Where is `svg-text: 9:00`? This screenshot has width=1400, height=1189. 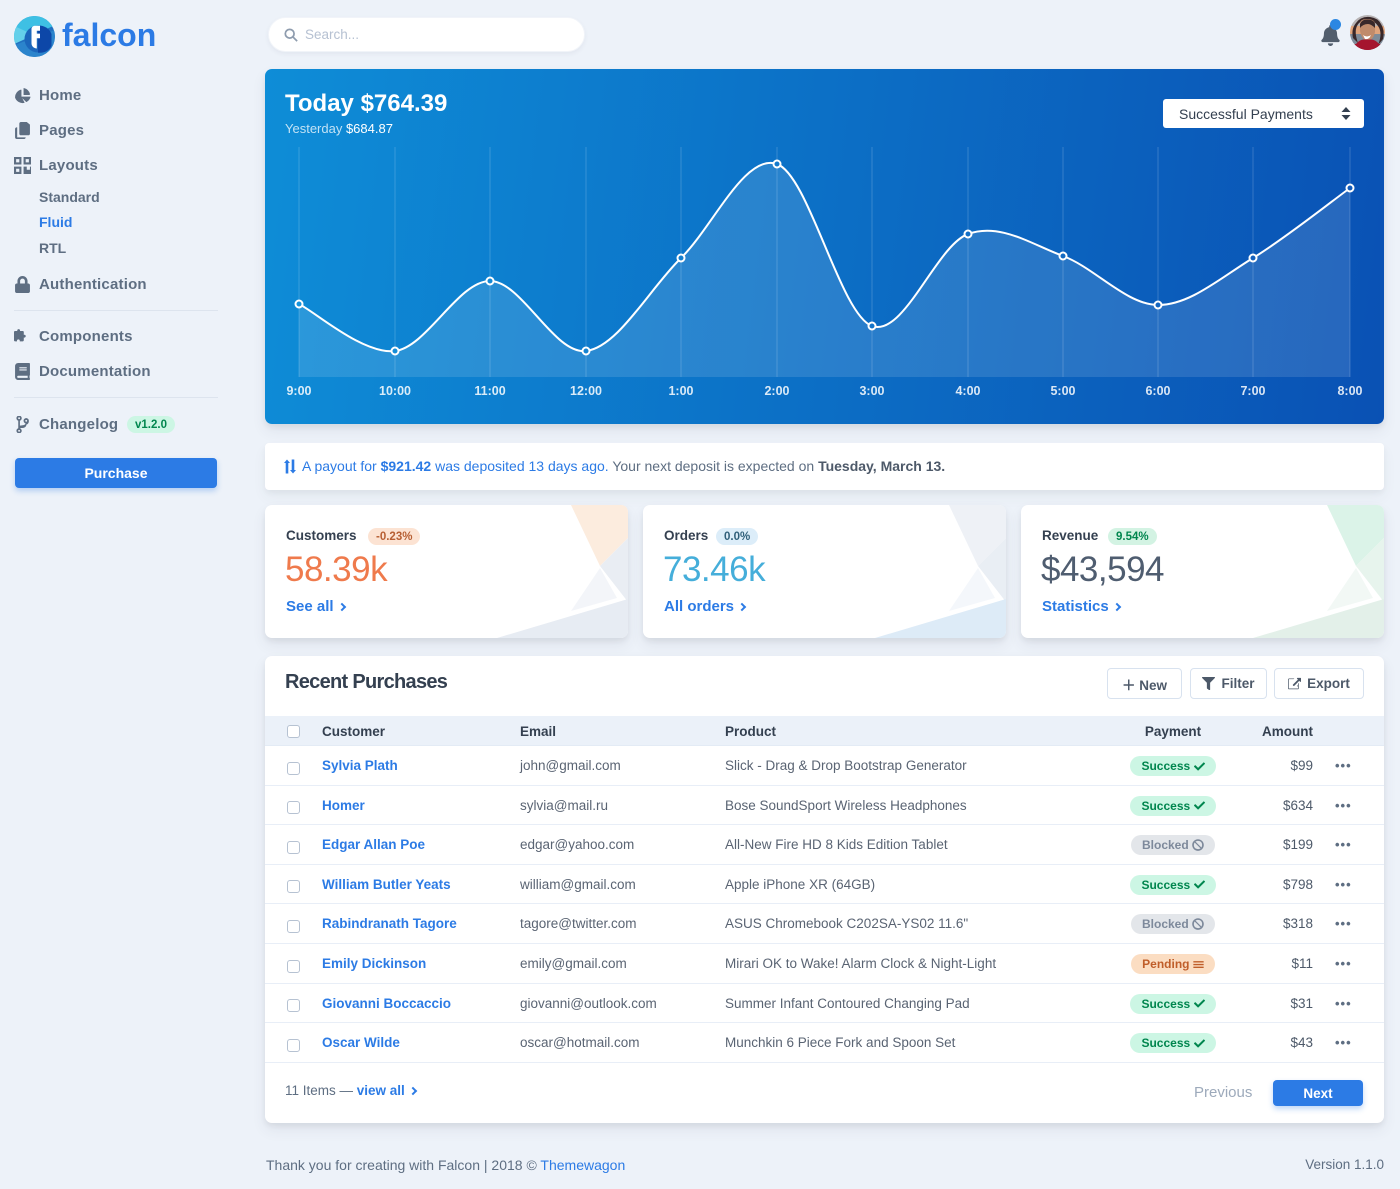 svg-text: 9:00 is located at coordinates (298, 391).